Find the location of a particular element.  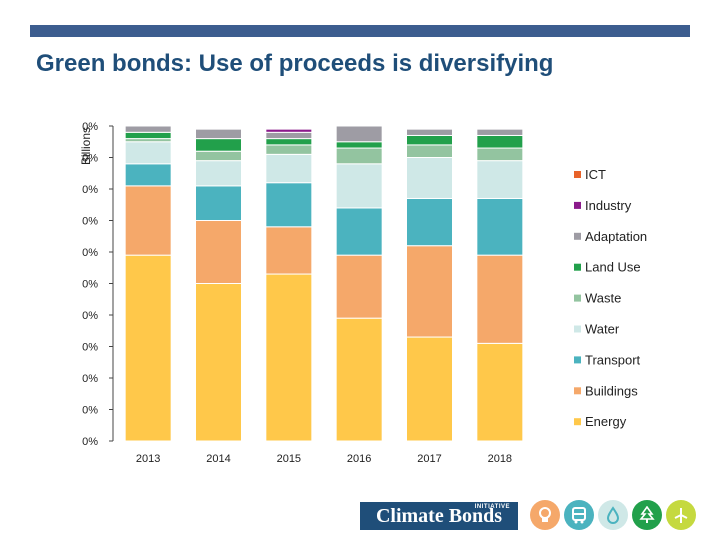

legend-item-water: Water is located at coordinates (597, 329).